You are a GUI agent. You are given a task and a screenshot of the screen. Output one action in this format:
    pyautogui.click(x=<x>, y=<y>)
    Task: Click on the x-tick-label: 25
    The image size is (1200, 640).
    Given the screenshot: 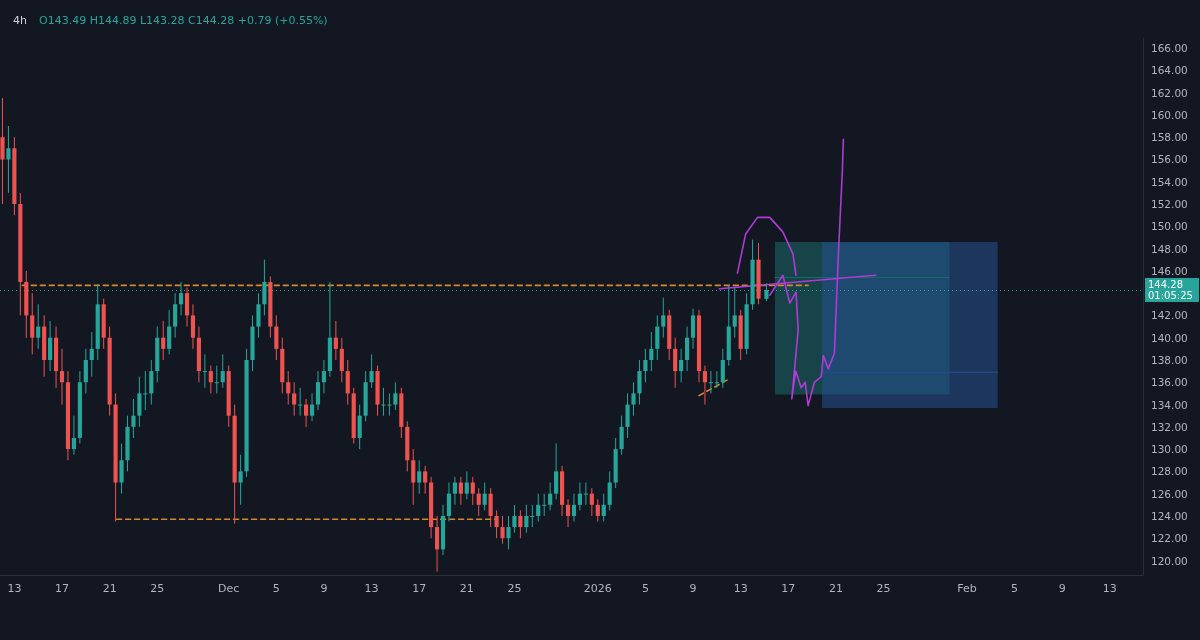 What is the action you would take?
    pyautogui.click(x=514, y=588)
    